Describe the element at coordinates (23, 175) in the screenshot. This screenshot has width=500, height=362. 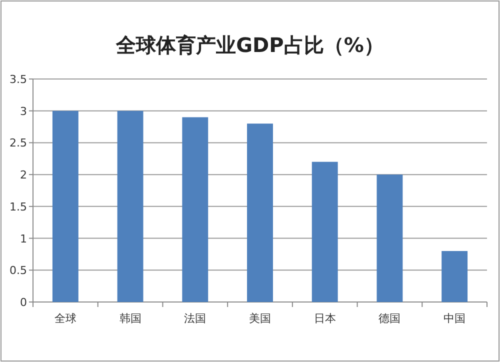
I see `y-tick-label: 2` at that location.